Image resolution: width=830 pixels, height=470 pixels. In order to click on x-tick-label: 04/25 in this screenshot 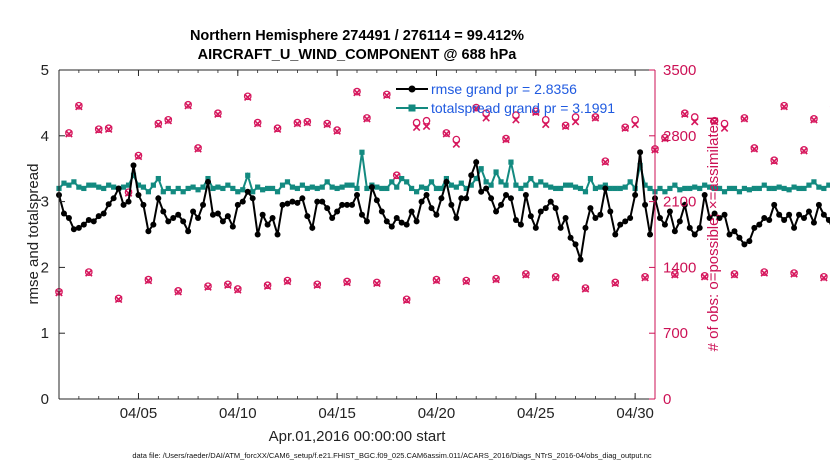, I will do `click(536, 413)`.